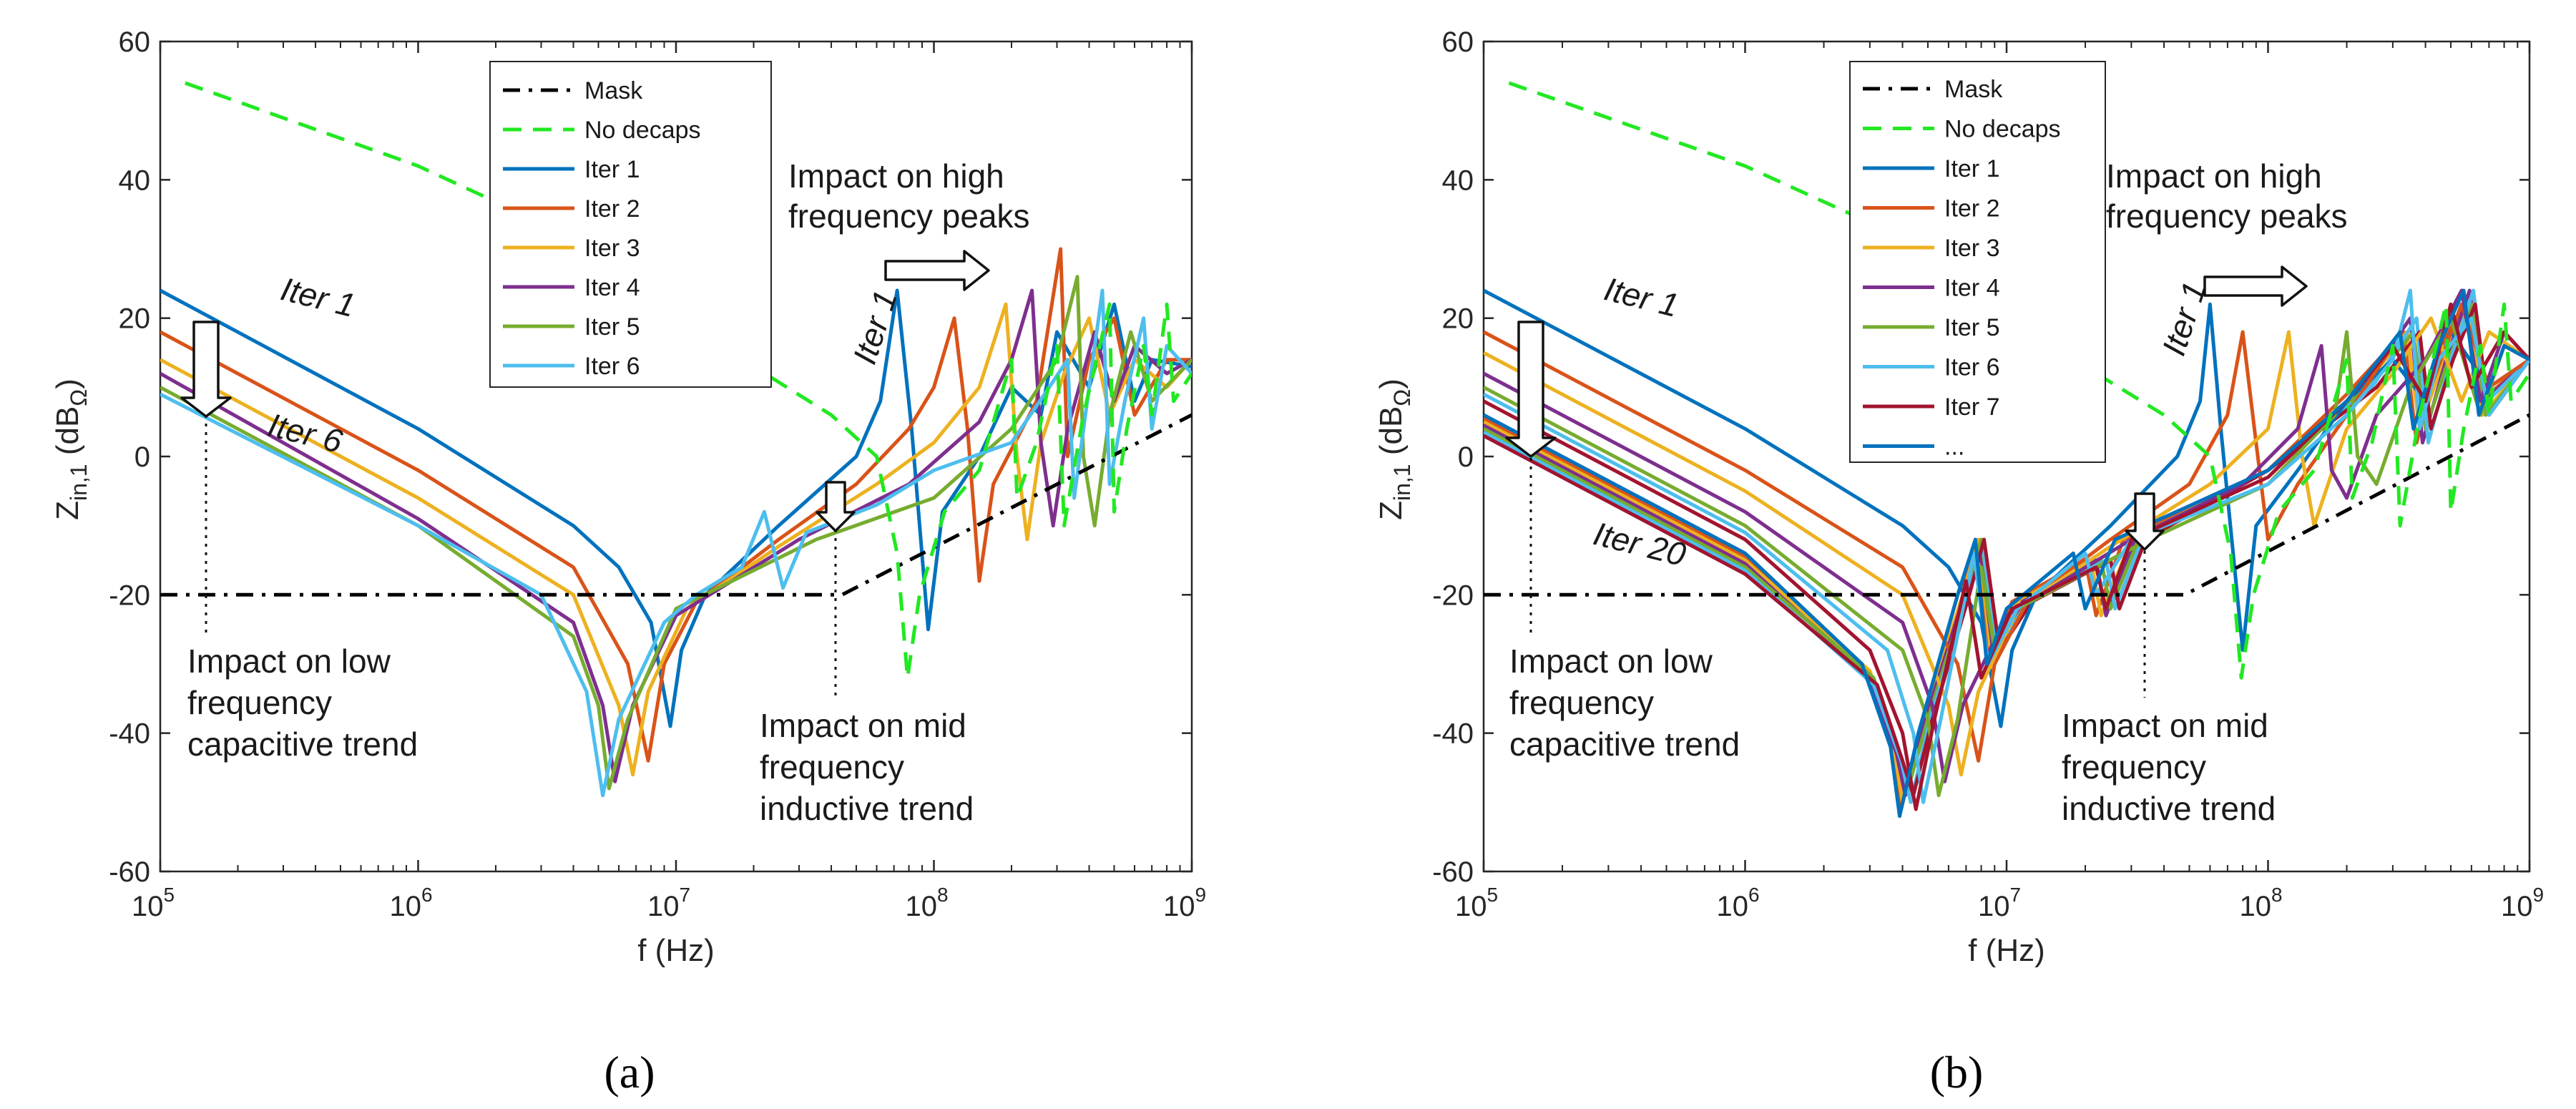  Describe the element at coordinates (1391, 383) in the screenshot. I see `y-label-unit-close: )` at that location.